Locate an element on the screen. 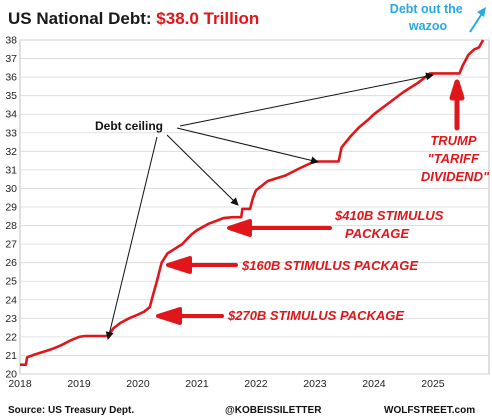 The height and width of the screenshot is (420, 492). chart-title: US National Debt: $38.0 Trillion is located at coordinates (133, 19).